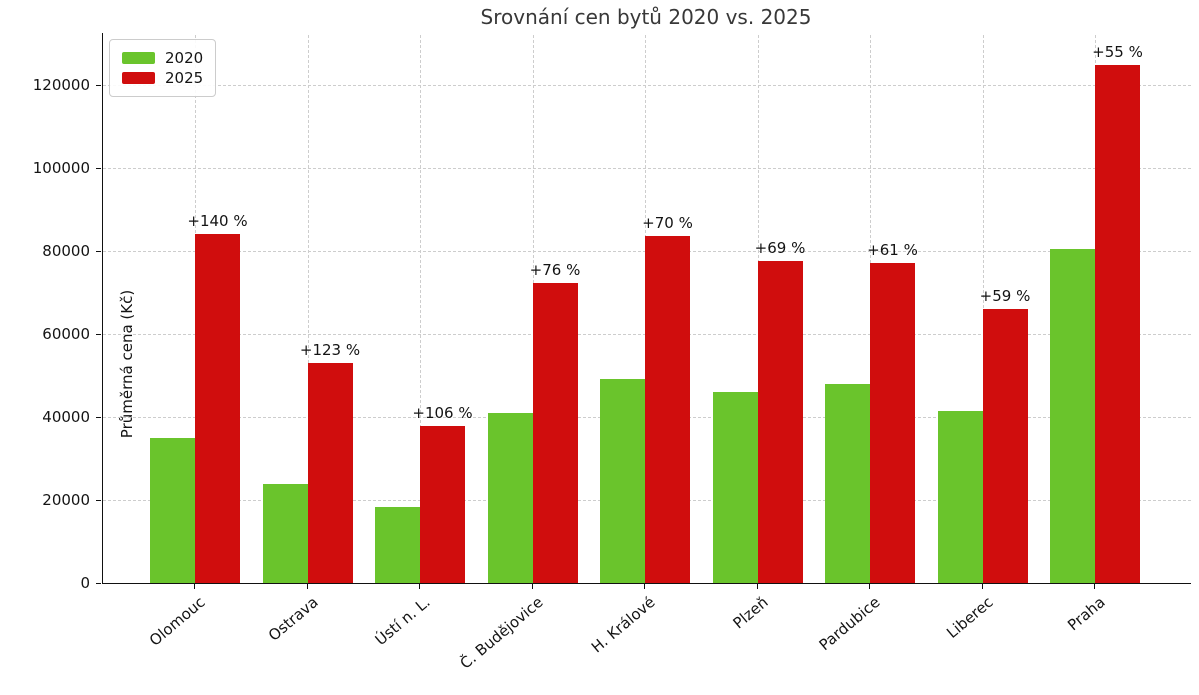 This screenshot has height=695, width=1199. What do you see at coordinates (172, 510) in the screenshot?
I see `bar-Olomouc-2020` at bounding box center [172, 510].